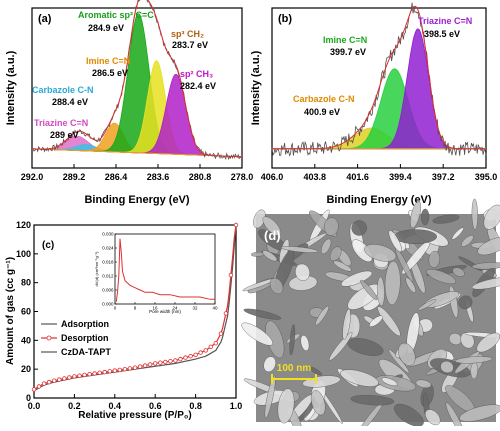 The image size is (500, 431). What do you see at coordinates (108, 234) in the screenshot?
I see `inset-y-tick-label: 0.030` at bounding box center [108, 234].